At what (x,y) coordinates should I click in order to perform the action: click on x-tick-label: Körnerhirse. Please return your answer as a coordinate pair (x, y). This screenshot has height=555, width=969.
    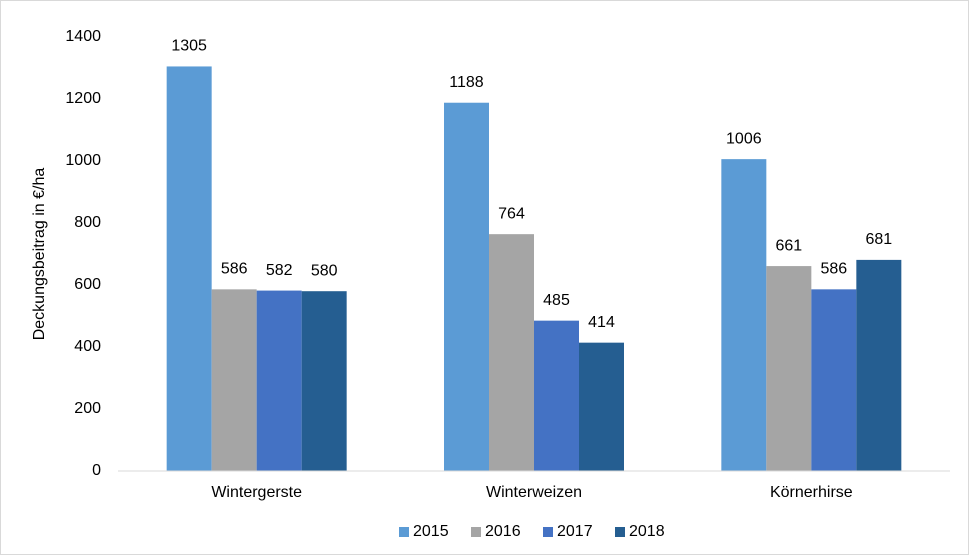
    Looking at the image, I should click on (811, 492).